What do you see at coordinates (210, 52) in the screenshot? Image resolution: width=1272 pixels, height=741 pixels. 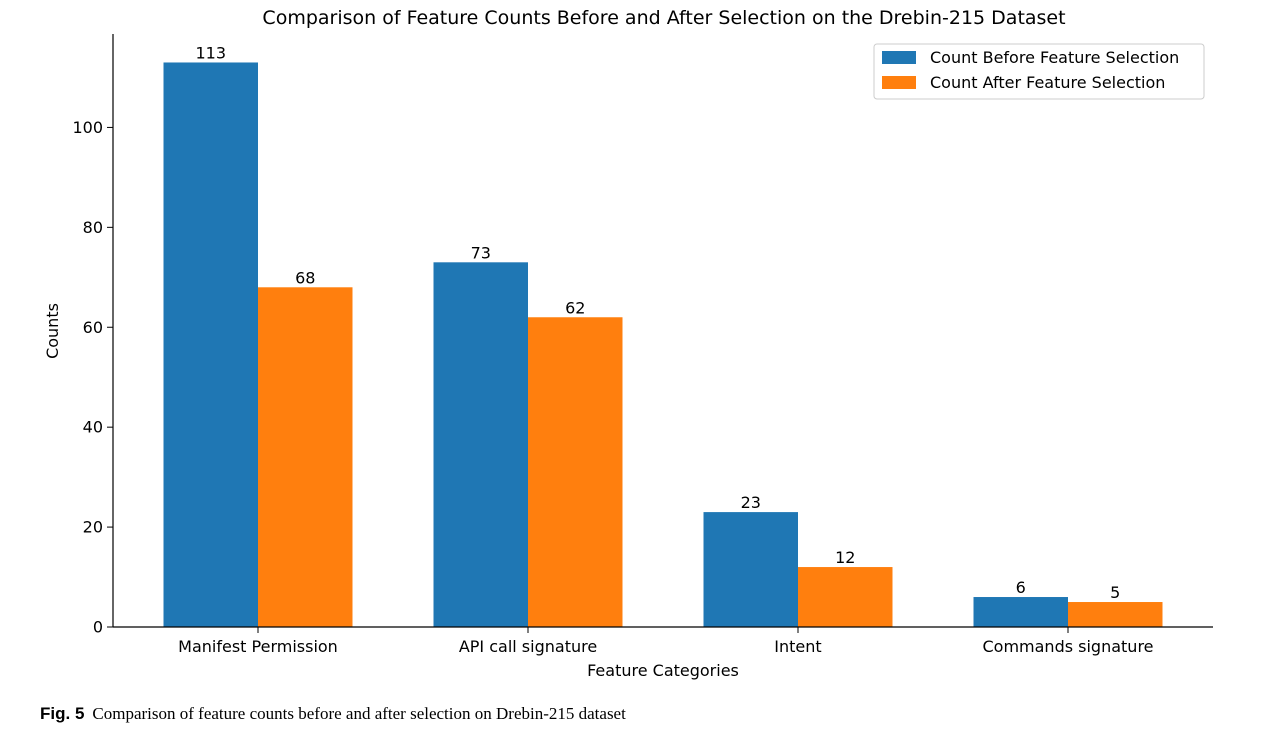 I see `bar-value-label: 113` at bounding box center [210, 52].